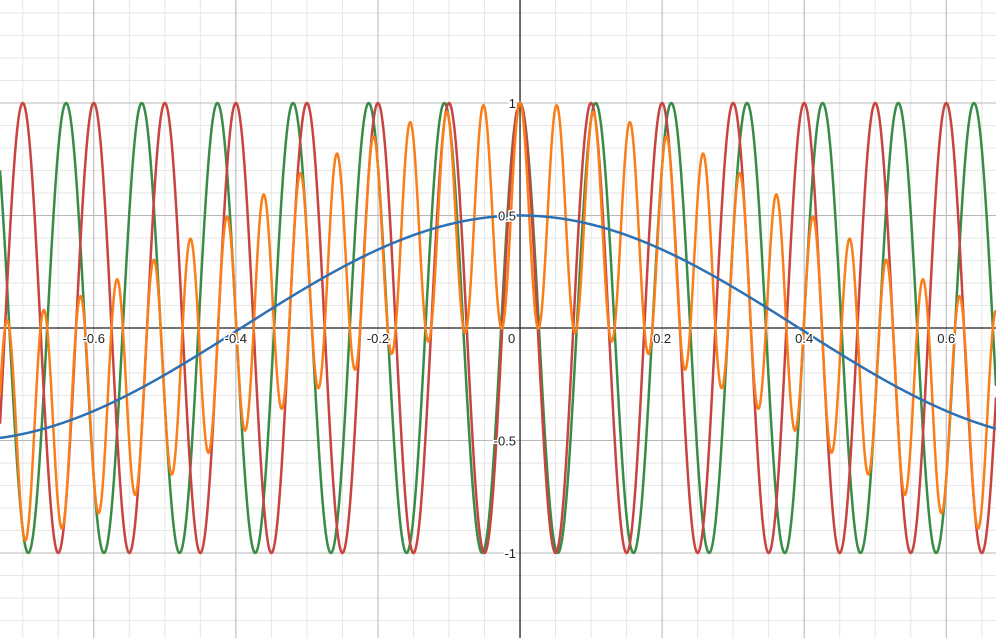  I want to click on x-tick-label: 0.4, so click(804, 338).